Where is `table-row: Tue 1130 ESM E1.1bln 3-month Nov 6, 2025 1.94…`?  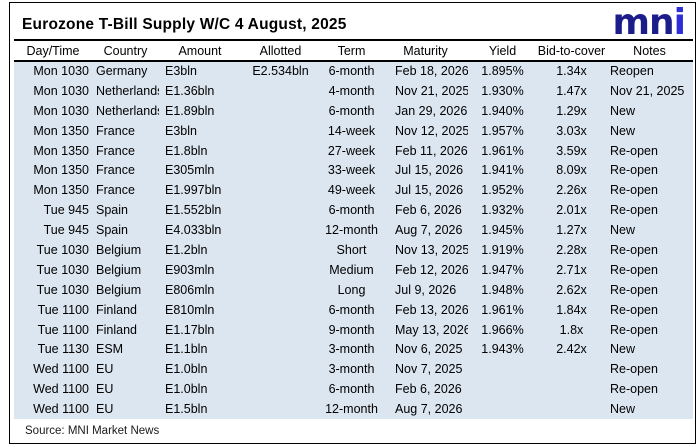
table-row: Tue 1130 ESM E1.1bln 3-month Nov 6, 2025 1.94… is located at coordinates (353, 349).